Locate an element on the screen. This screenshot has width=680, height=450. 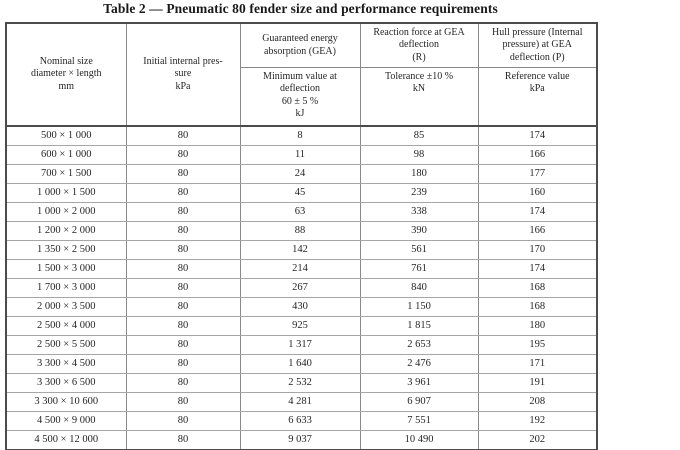
table-row: 4 500 × 12 000 80 9 037 10 490 202 is located at coordinates (301, 440).